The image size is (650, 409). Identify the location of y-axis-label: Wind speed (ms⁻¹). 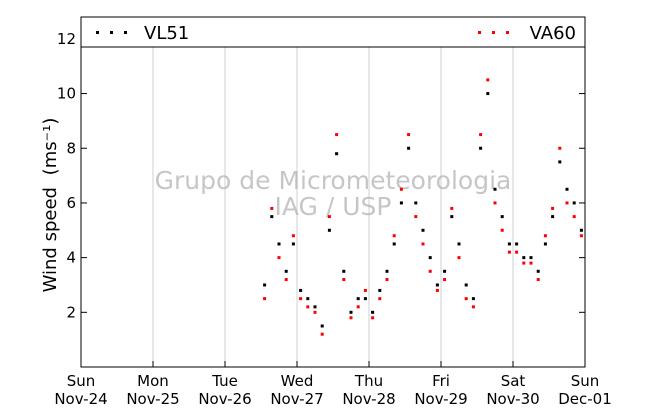
(50, 205).